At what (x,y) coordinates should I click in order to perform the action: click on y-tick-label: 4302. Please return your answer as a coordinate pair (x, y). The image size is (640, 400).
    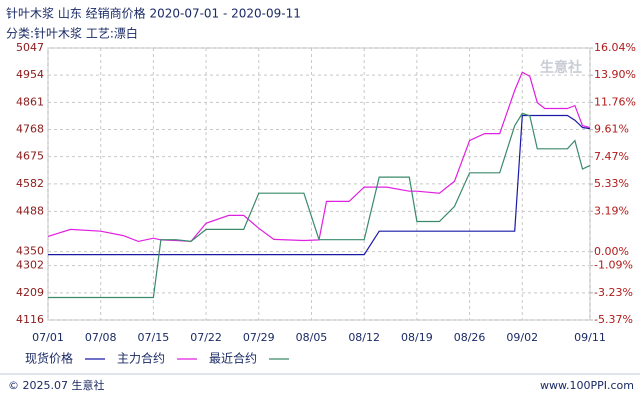
    Looking at the image, I should click on (30, 265).